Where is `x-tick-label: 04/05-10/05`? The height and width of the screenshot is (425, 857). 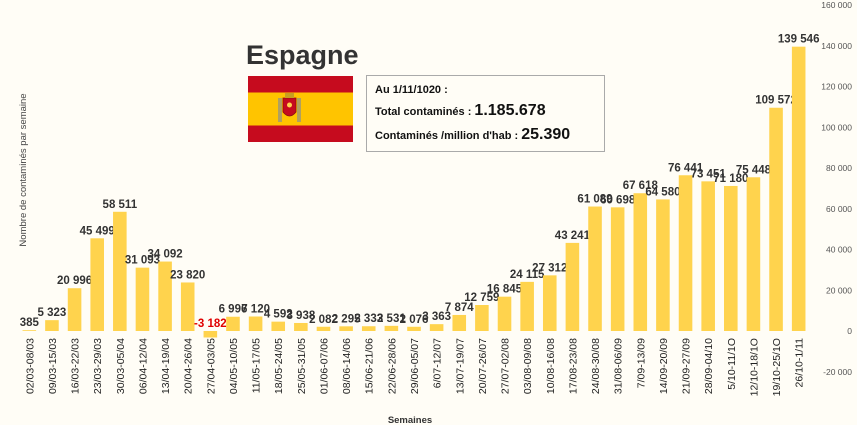
x-tick-label: 04/05-10/05 is located at coordinates (234, 366).